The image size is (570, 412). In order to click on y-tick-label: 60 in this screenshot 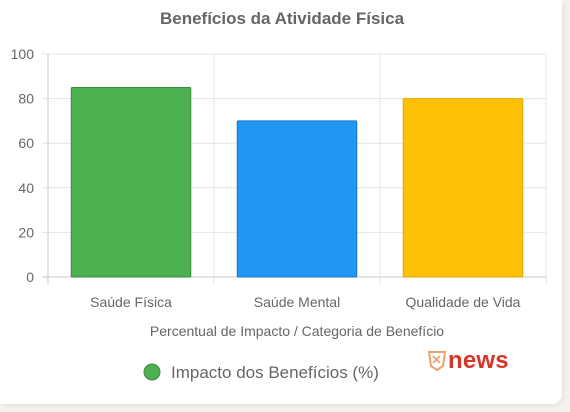, I will do `click(26, 143)`.